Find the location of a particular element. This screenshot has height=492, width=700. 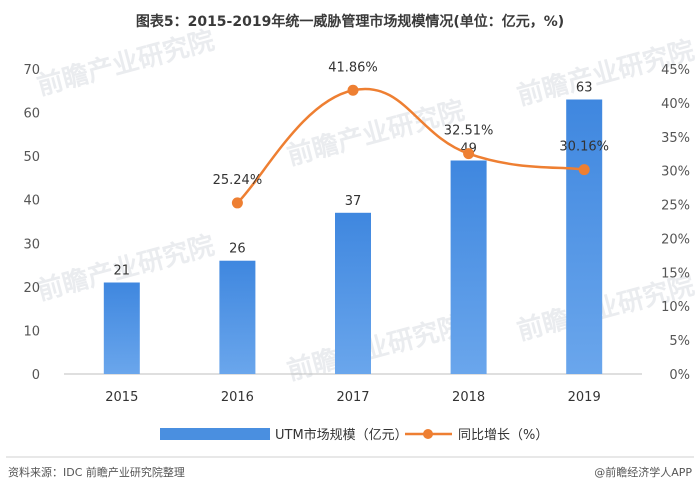

y-right-tick-label: 30% is located at coordinates (675, 172).